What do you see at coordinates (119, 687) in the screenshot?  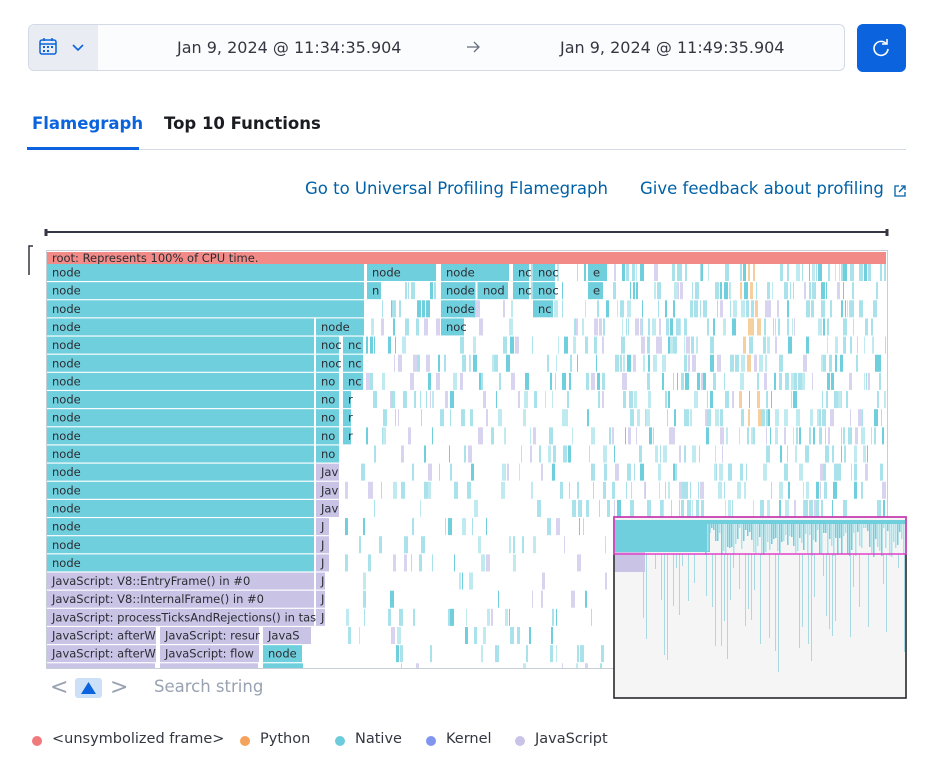 I see `next-button: >` at bounding box center [119, 687].